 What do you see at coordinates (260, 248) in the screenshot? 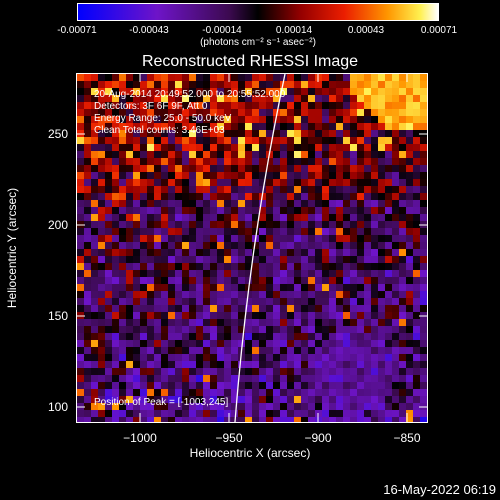
I see `solar-limb-line` at bounding box center [260, 248].